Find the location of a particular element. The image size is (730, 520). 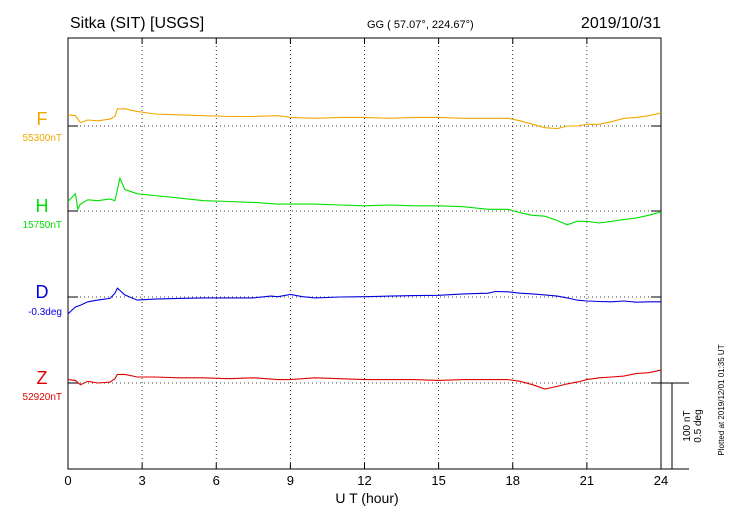

date-label: 2019/10/31 is located at coordinates (621, 23).